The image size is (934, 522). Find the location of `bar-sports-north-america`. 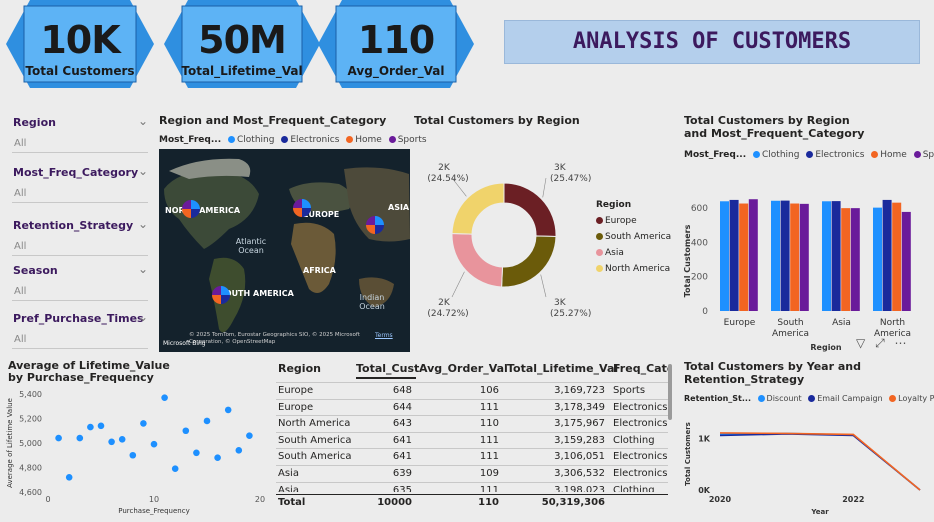

bar-sports-north-america is located at coordinates (906, 261).